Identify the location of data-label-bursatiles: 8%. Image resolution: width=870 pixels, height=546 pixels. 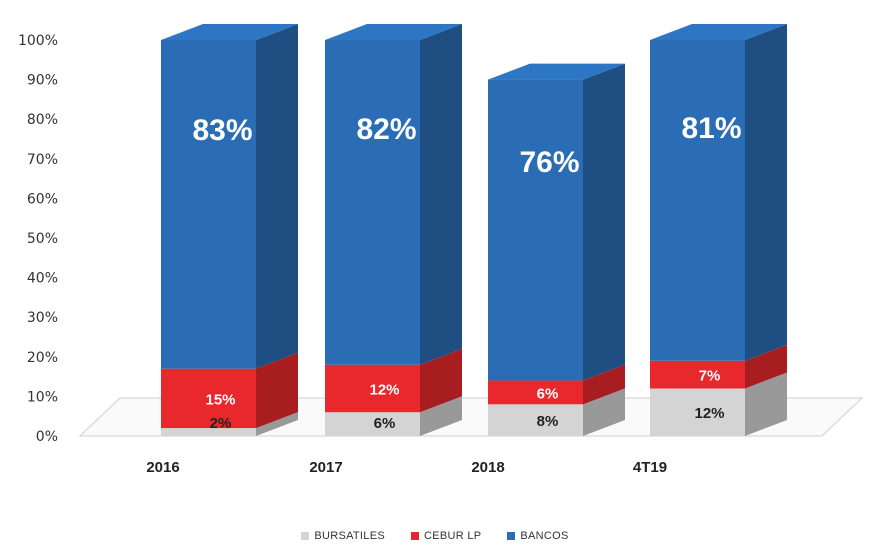
(548, 421).